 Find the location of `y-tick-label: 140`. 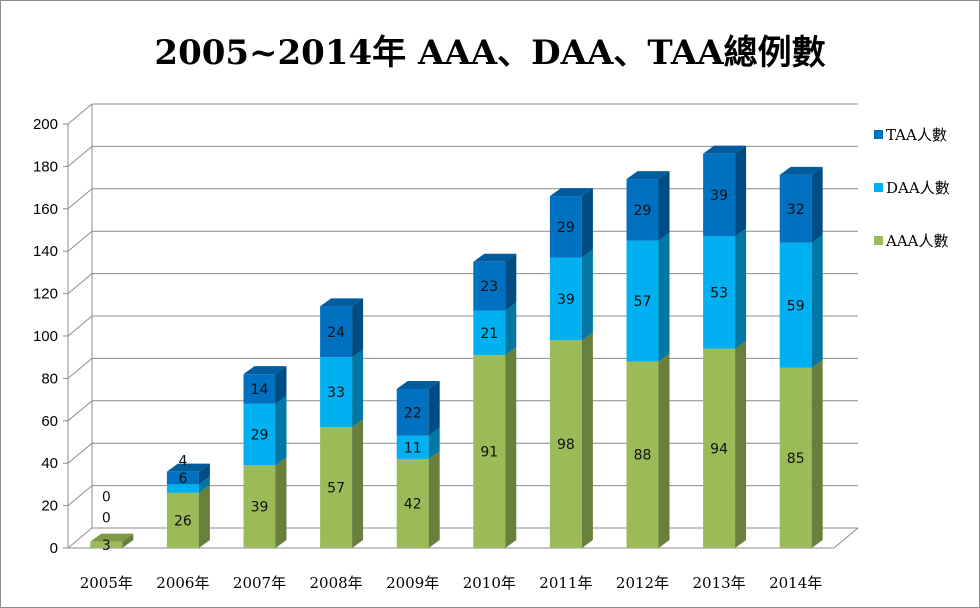

y-tick-label: 140 is located at coordinates (45, 251).